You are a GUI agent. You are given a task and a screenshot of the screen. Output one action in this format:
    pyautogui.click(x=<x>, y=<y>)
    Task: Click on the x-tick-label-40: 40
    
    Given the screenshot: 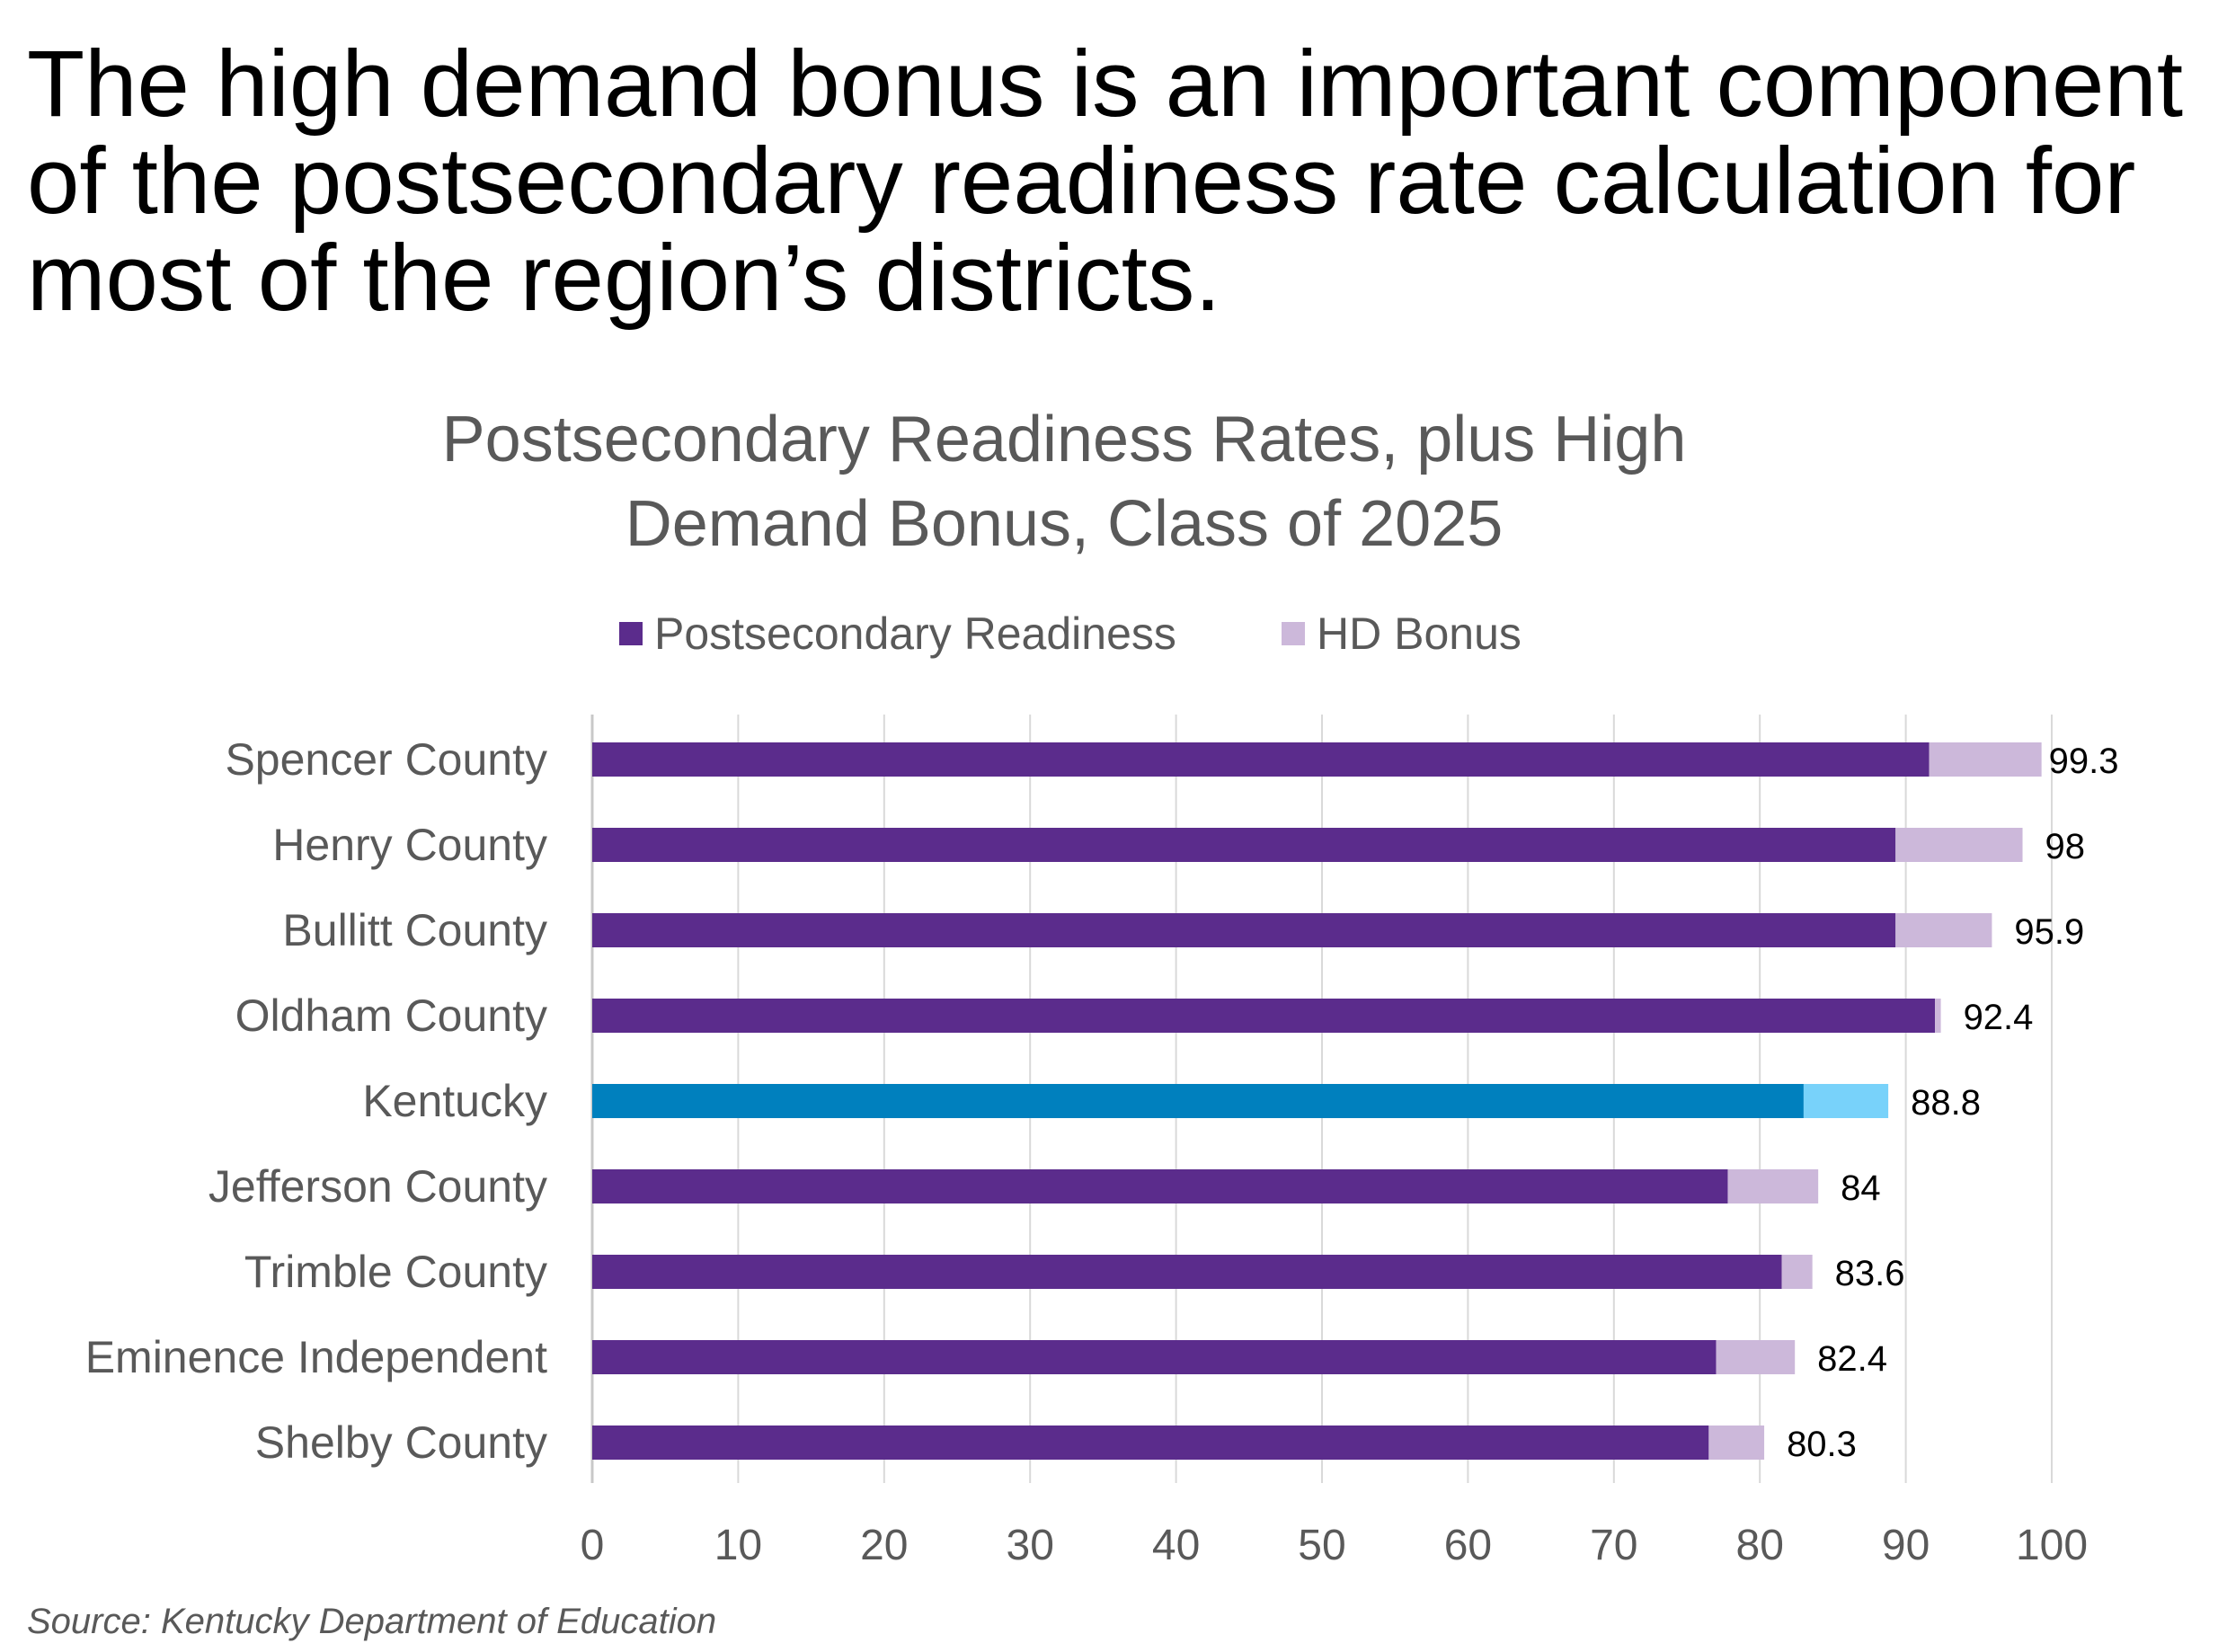 What is the action you would take?
    pyautogui.click(x=1176, y=1545)
    